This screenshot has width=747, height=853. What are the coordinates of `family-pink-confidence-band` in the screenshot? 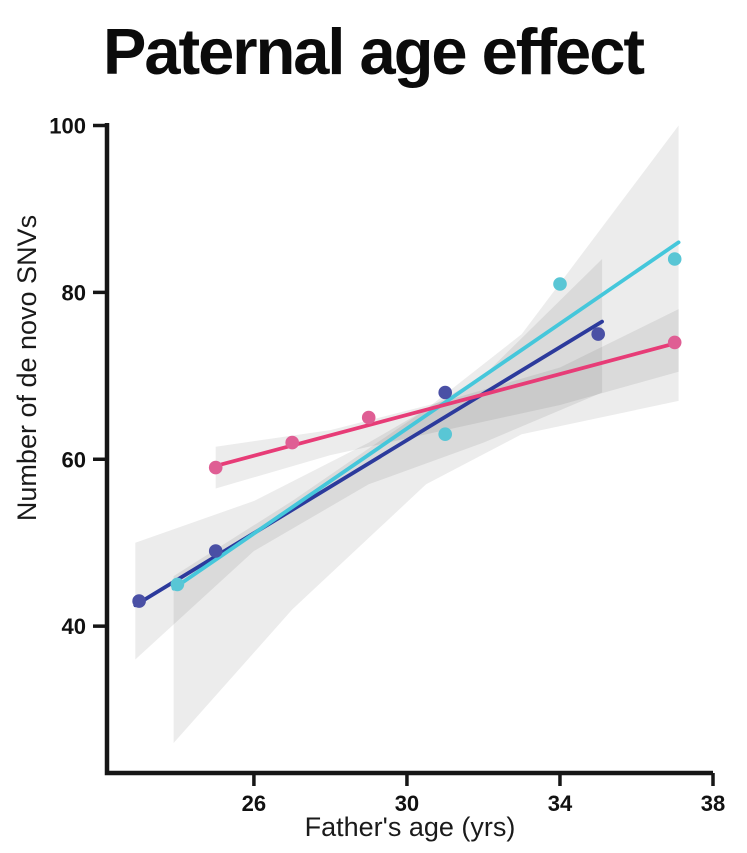 It's located at (447, 399).